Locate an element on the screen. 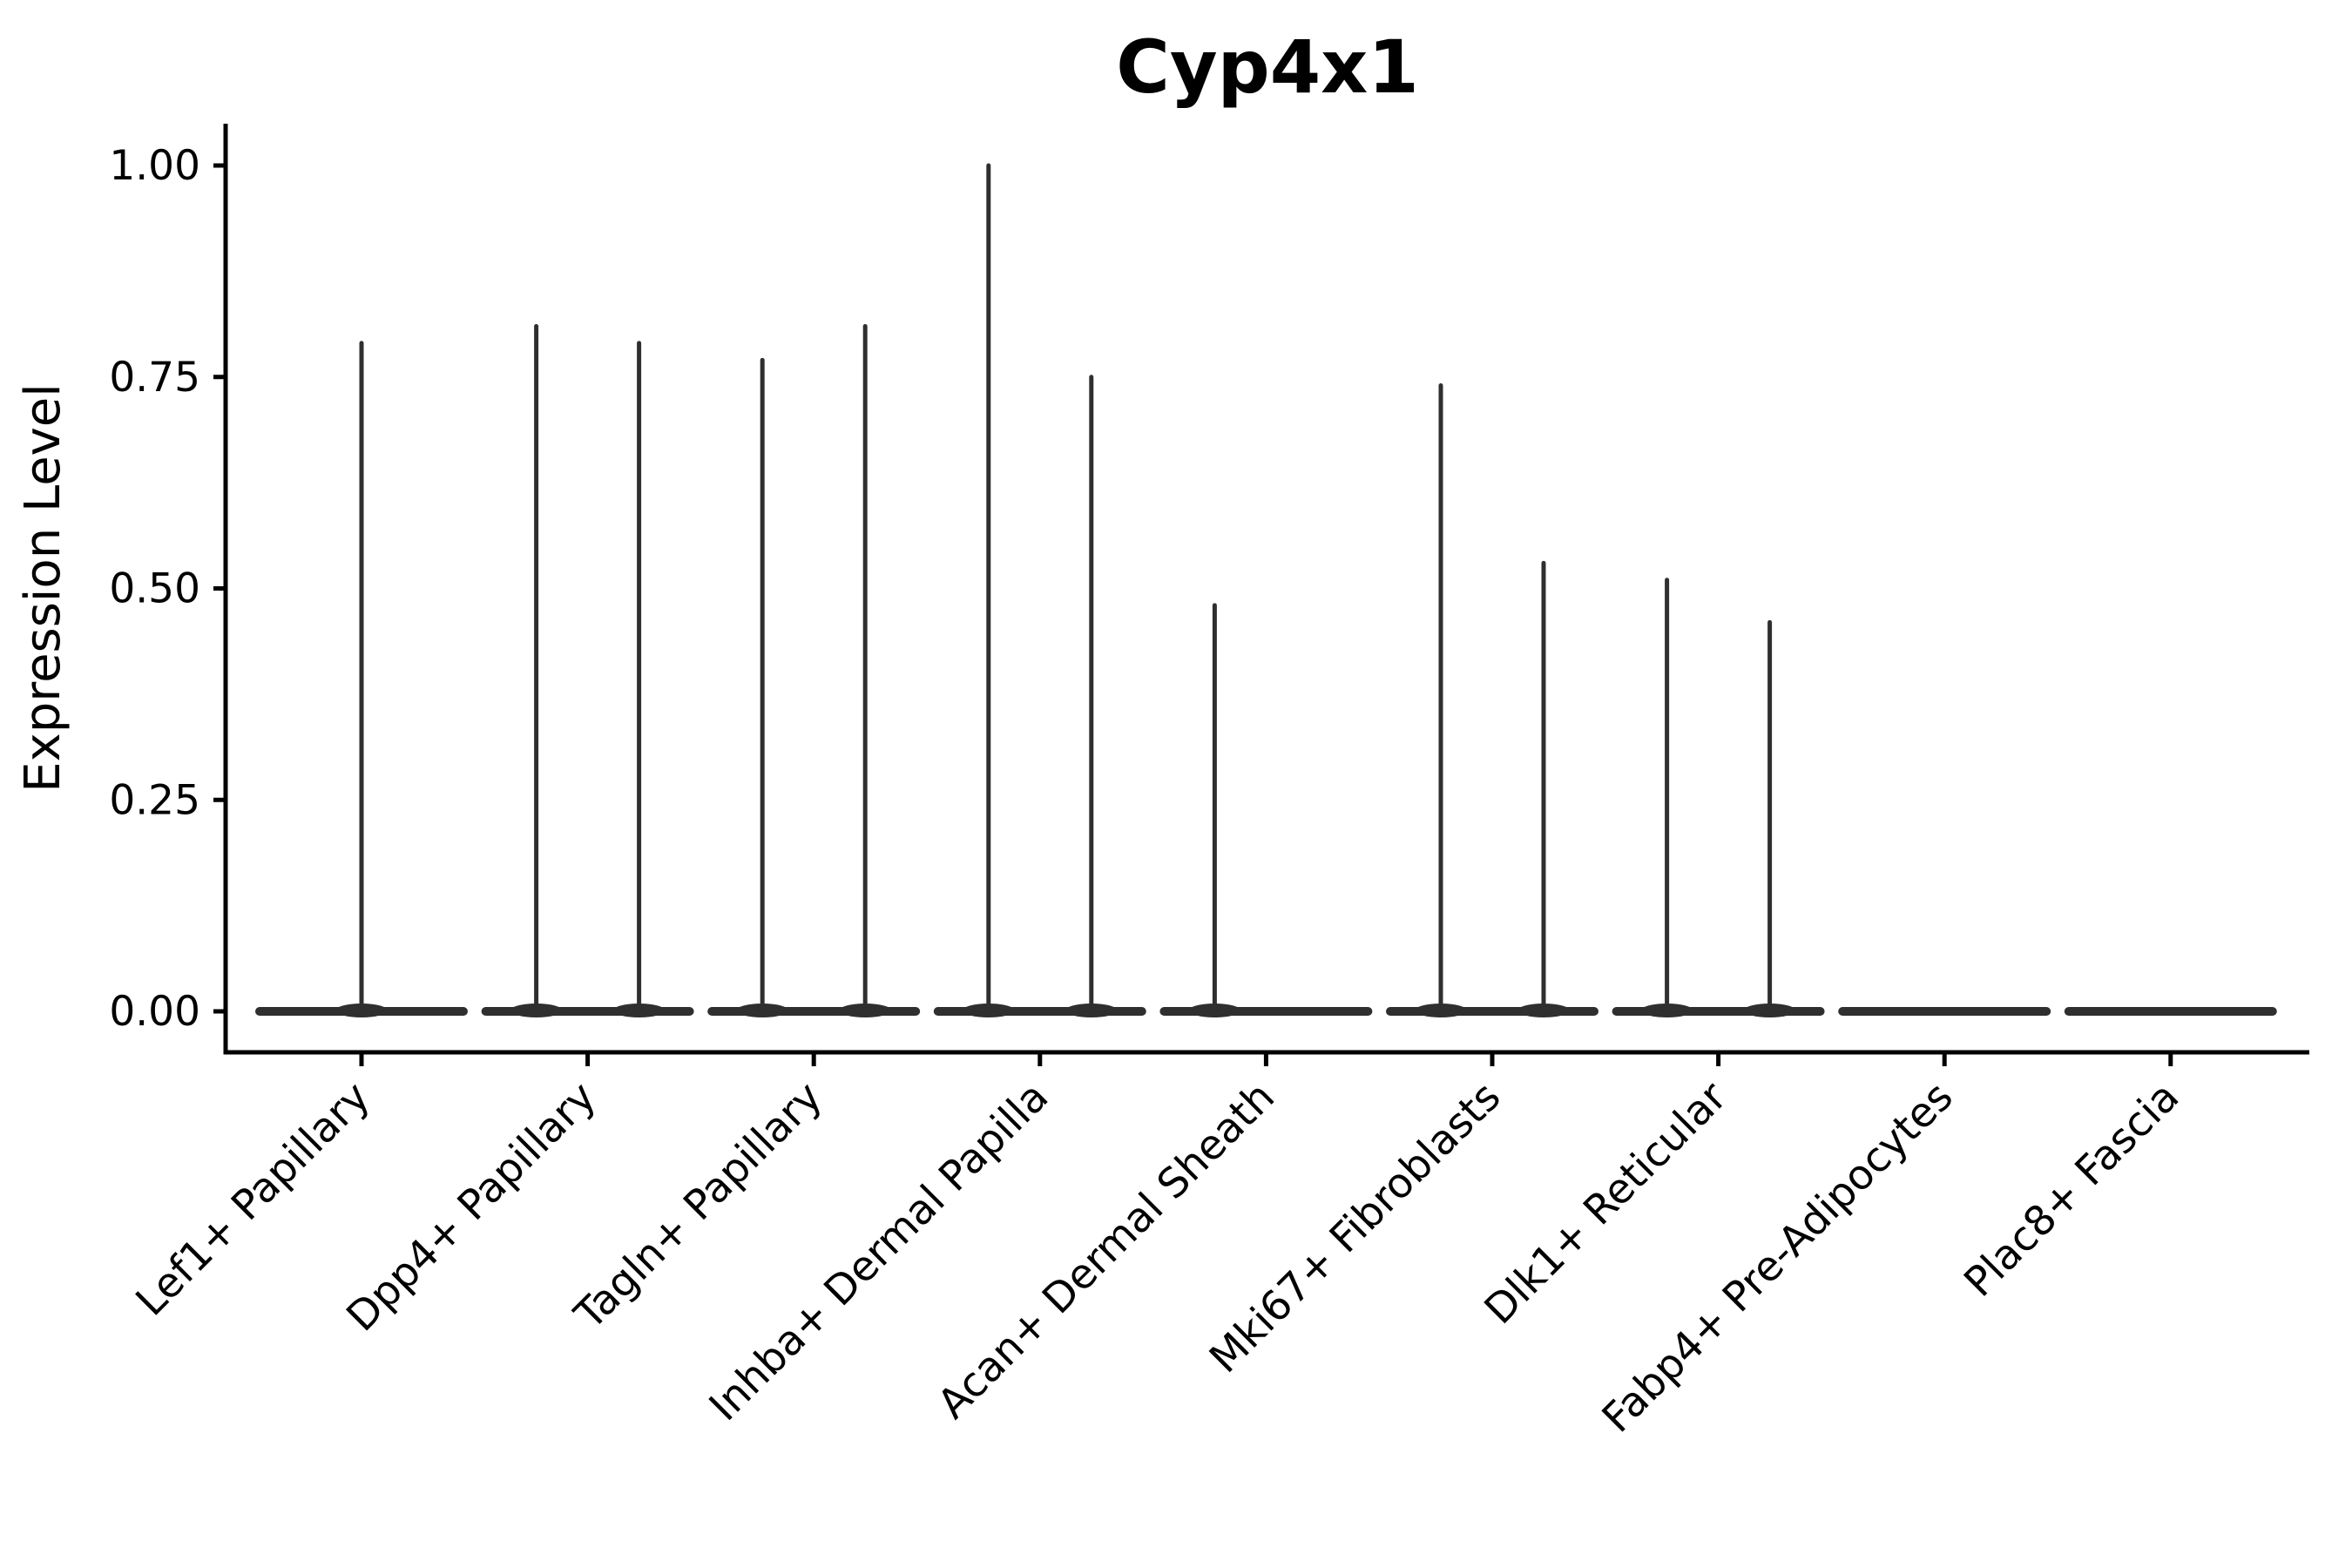 The width and height of the screenshot is (2352, 1568). chart-title: Cyp4x1 is located at coordinates (1267, 67).